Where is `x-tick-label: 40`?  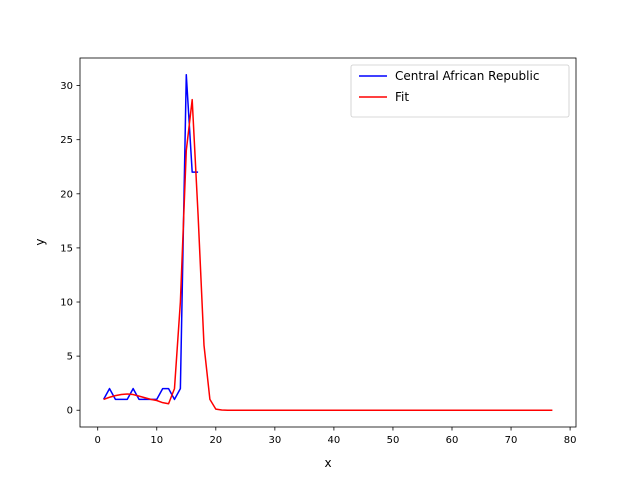
x-tick-label: 40 is located at coordinates (334, 440).